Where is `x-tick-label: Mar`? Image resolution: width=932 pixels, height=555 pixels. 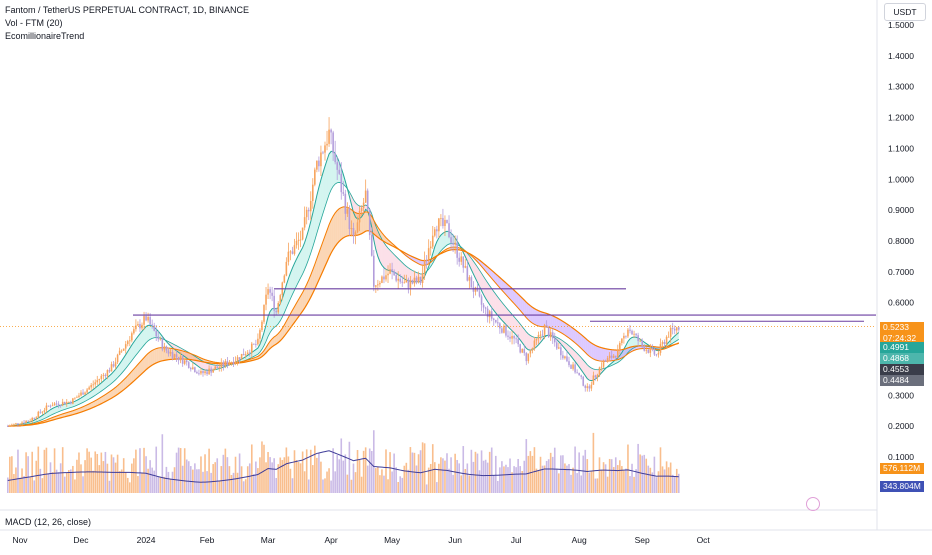
x-tick-label: Mar is located at coordinates (268, 540).